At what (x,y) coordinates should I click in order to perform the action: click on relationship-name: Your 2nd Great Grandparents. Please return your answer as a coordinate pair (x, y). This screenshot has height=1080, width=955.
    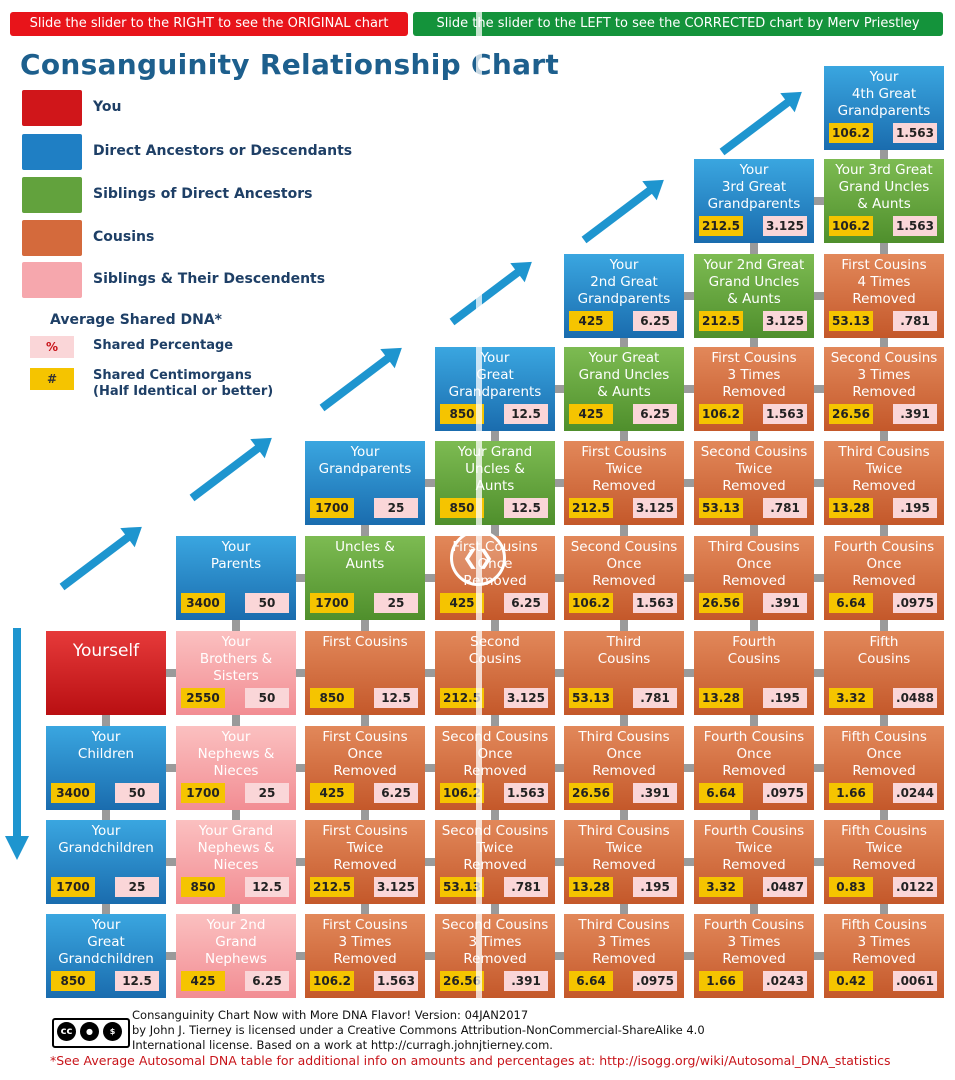
    Looking at the image, I should click on (624, 282).